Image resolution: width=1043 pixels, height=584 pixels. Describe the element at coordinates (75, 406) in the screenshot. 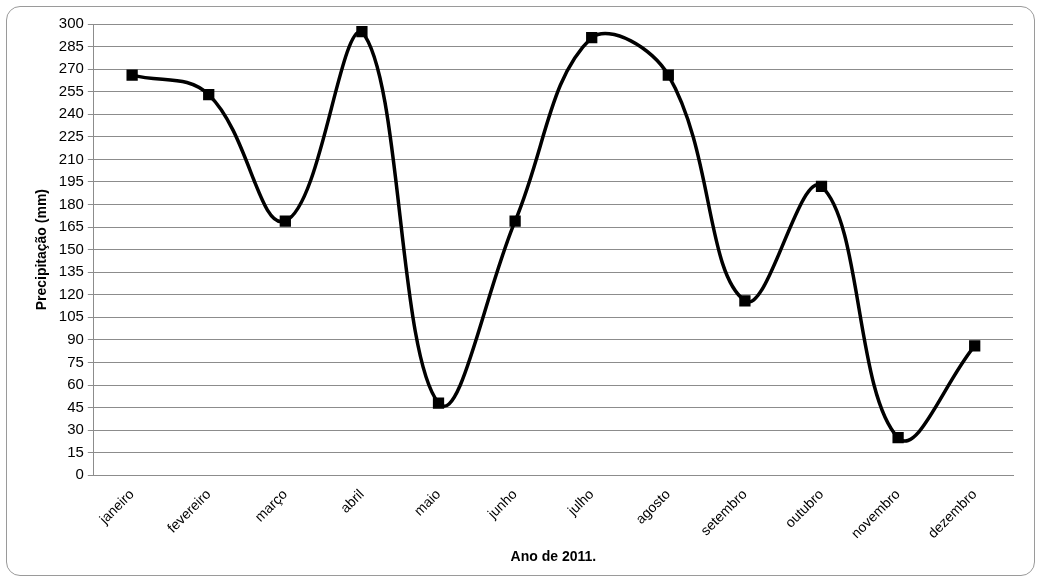

I see `y-tick-label: 45` at that location.